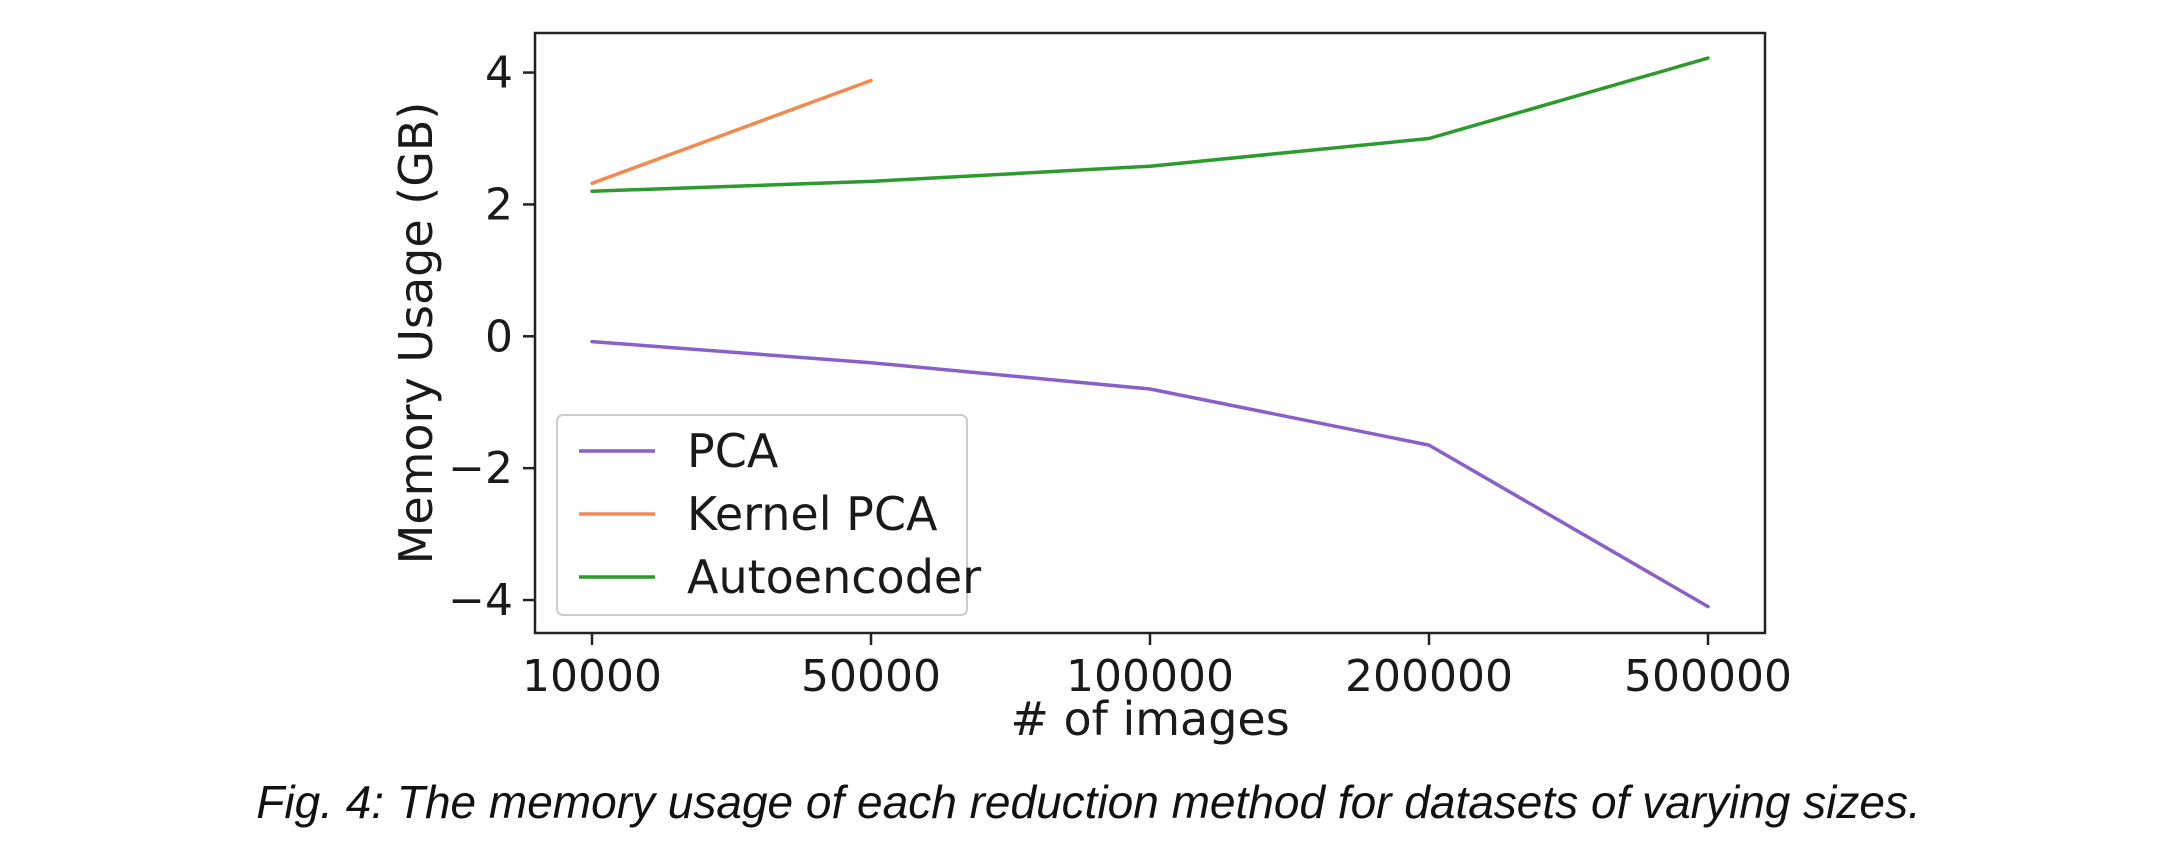 The height and width of the screenshot is (846, 2177). I want to click on series-line-kernel-pca, so click(731, 132).